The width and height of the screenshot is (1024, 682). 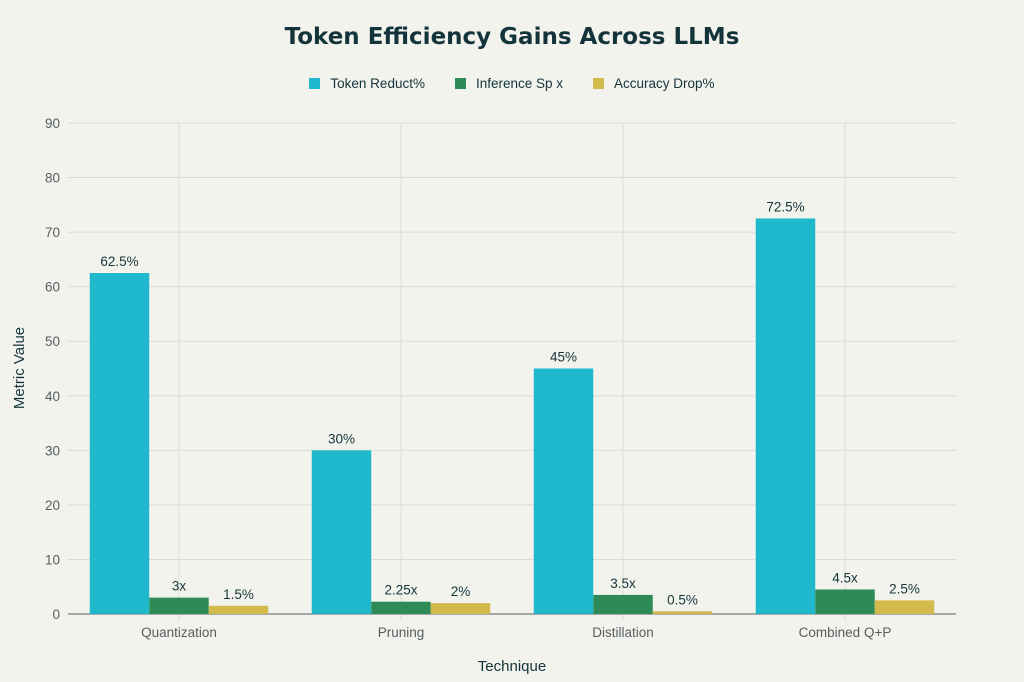 What do you see at coordinates (623, 583) in the screenshot?
I see `data-label: 3.5x` at bounding box center [623, 583].